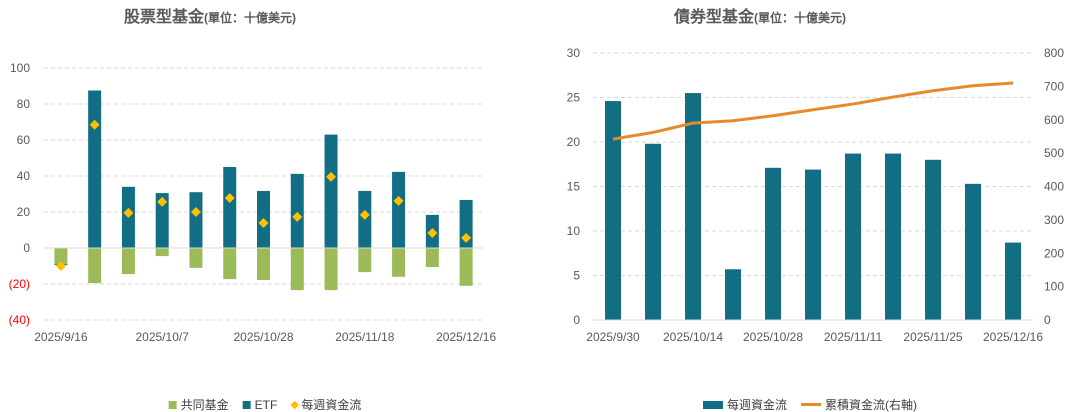  What do you see at coordinates (204, 405) in the screenshot?
I see `legend-label: 共同基金` at bounding box center [204, 405].